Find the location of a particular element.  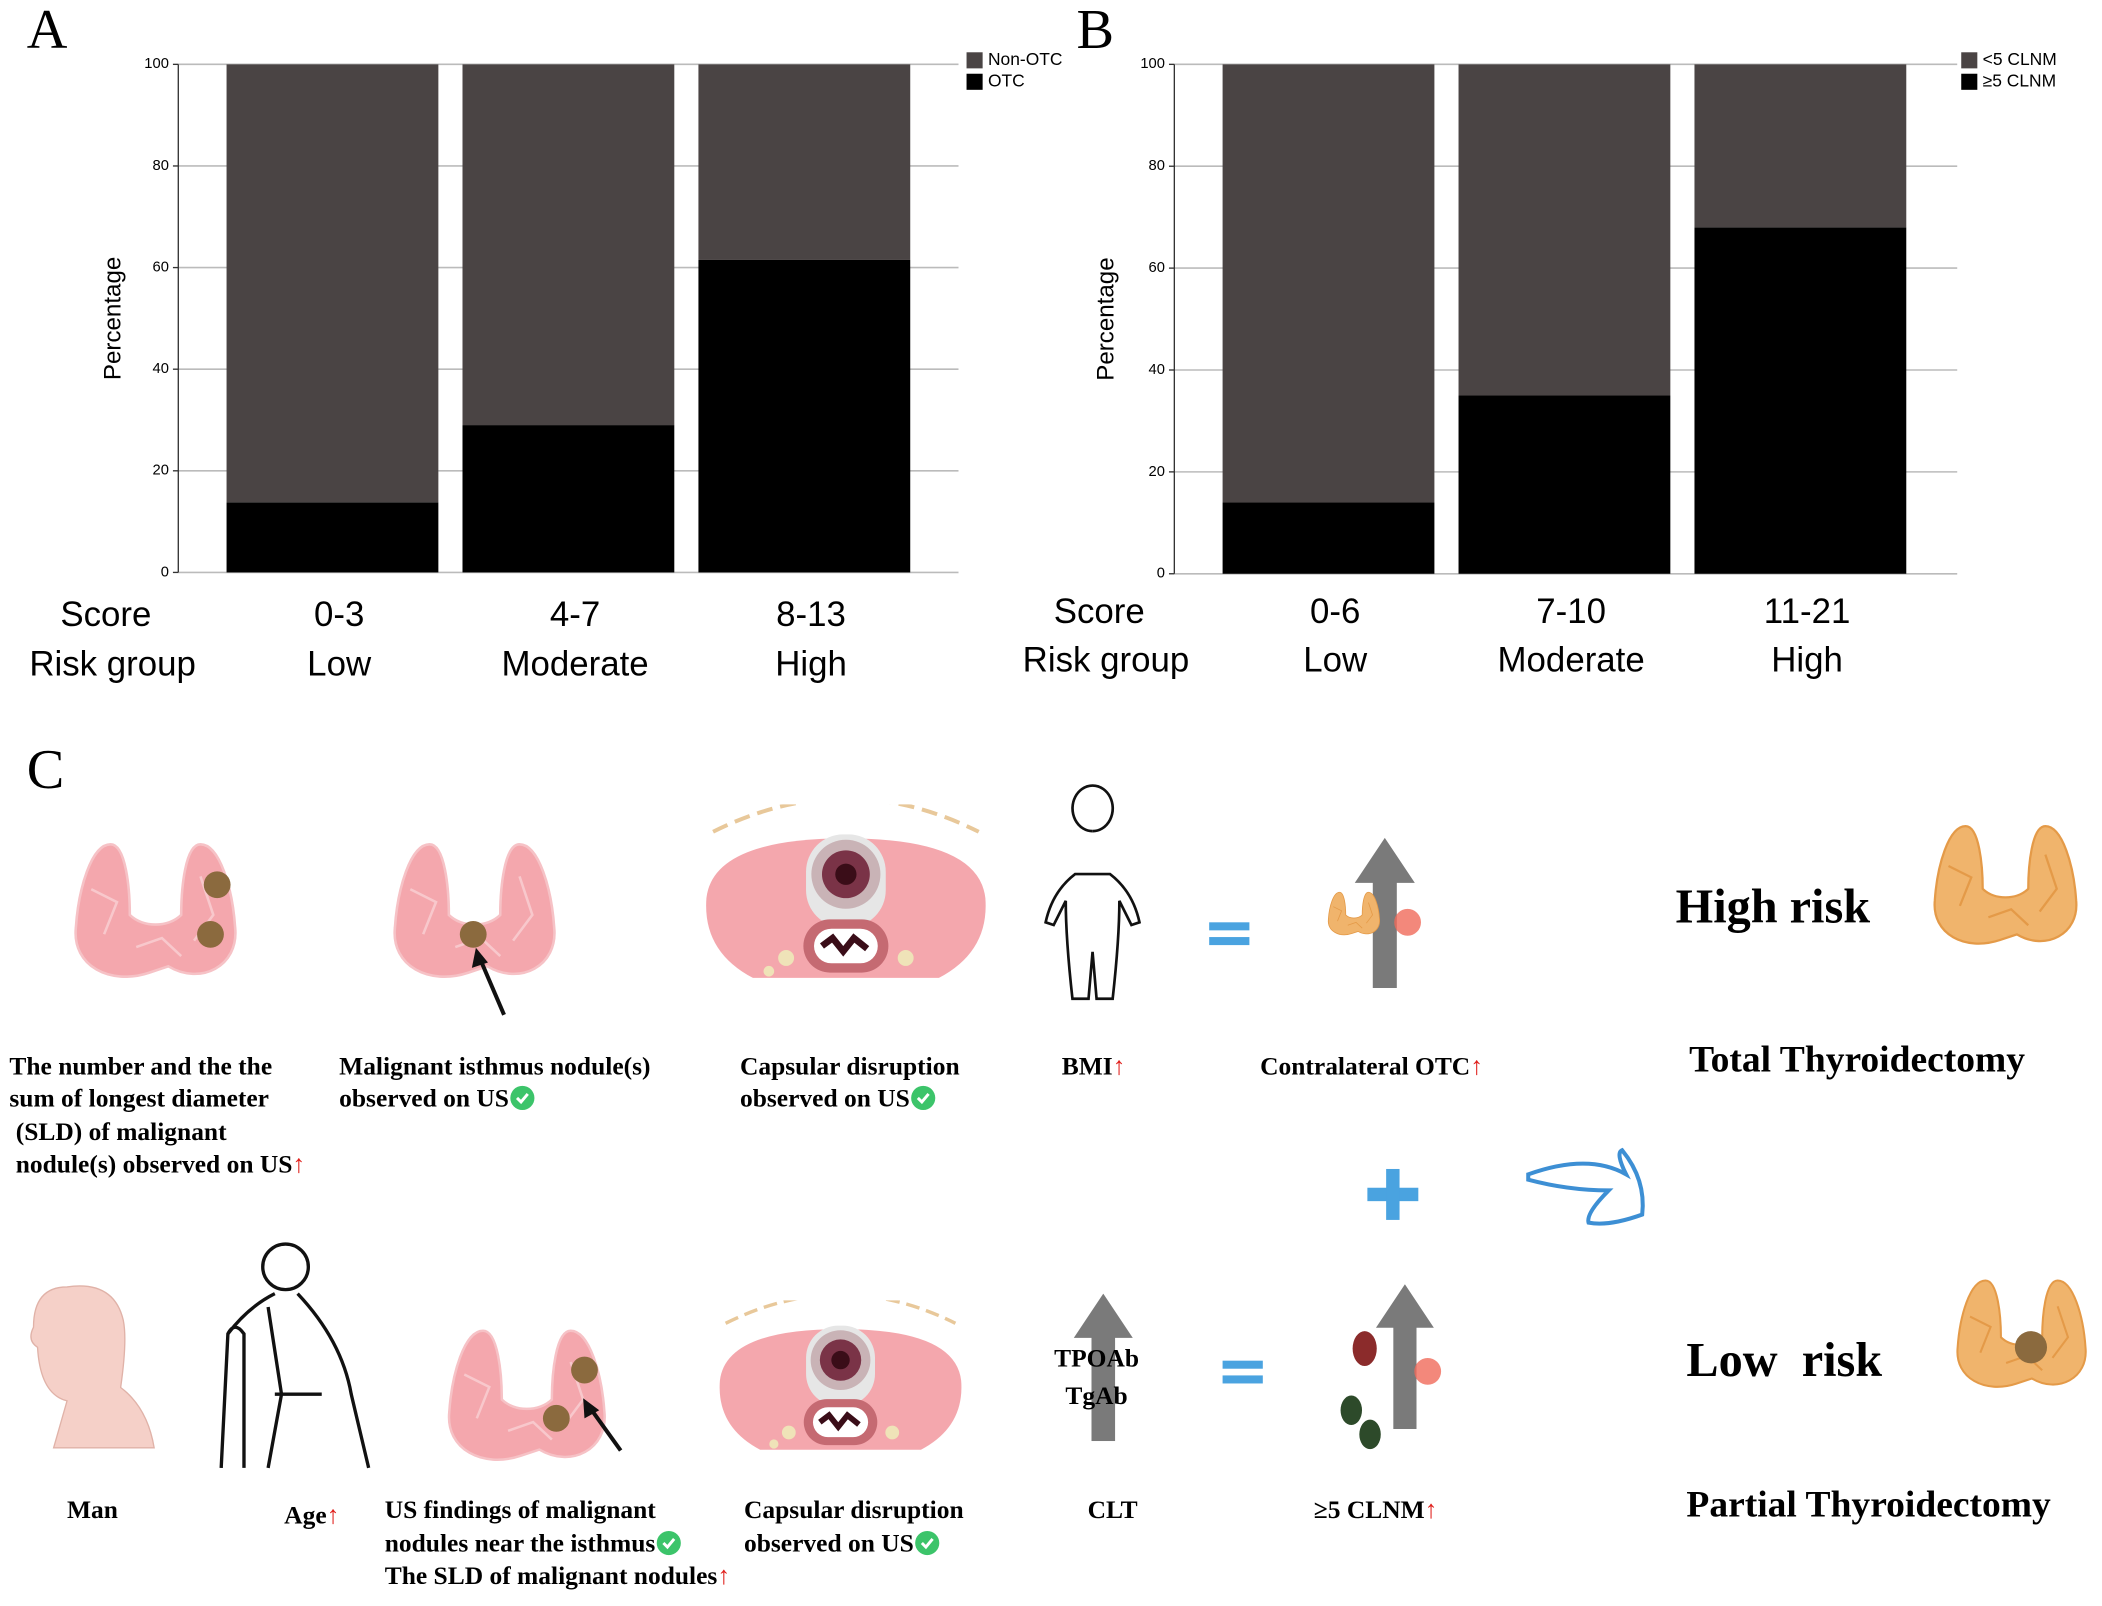

legend-label: OTC is located at coordinates (1006, 80).